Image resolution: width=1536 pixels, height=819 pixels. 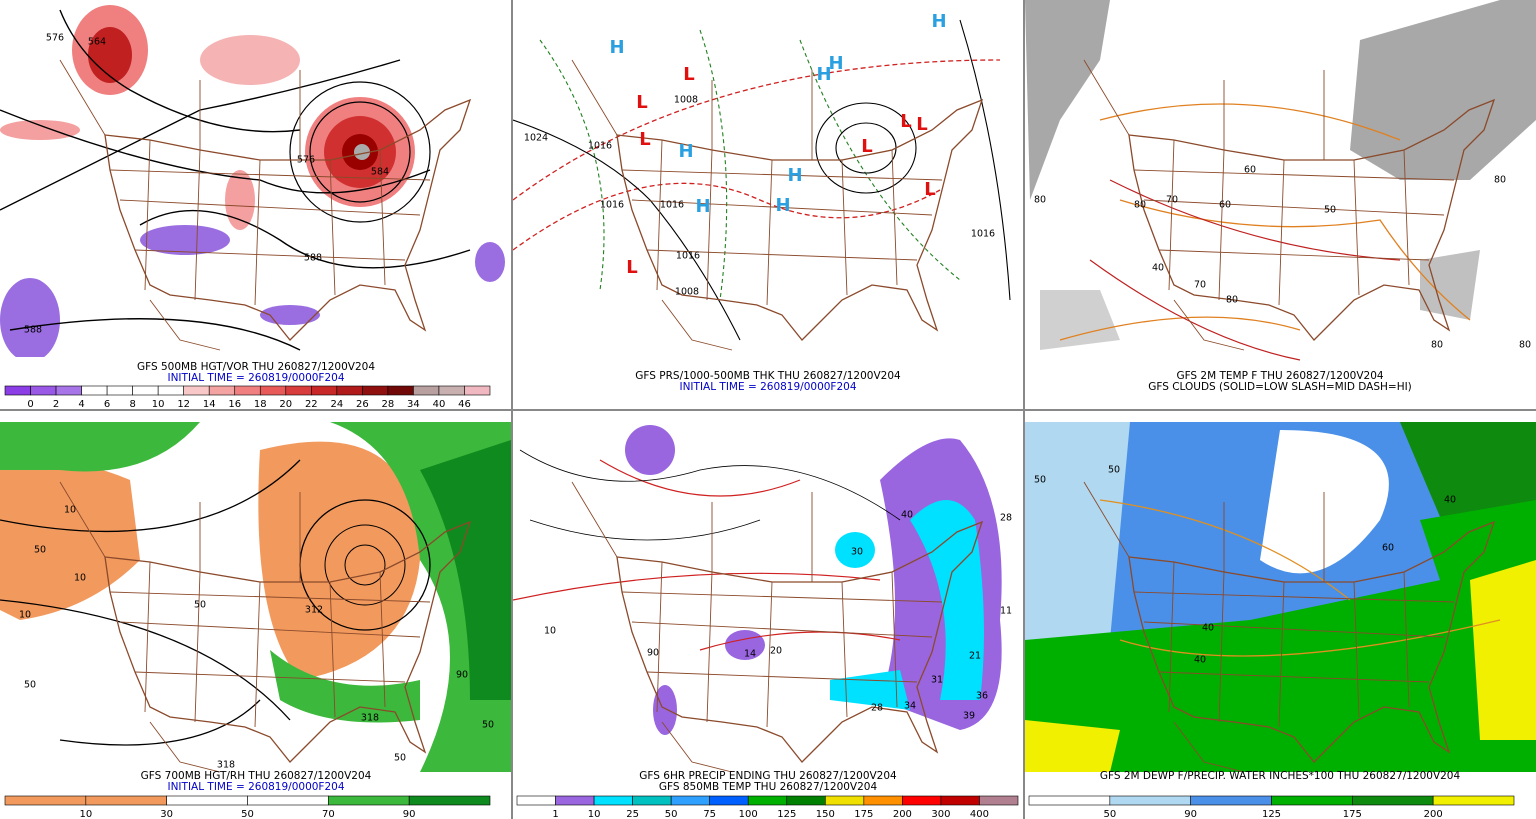 What do you see at coordinates (757, 598) in the screenshot?
I see `map-precip` at bounding box center [757, 598].